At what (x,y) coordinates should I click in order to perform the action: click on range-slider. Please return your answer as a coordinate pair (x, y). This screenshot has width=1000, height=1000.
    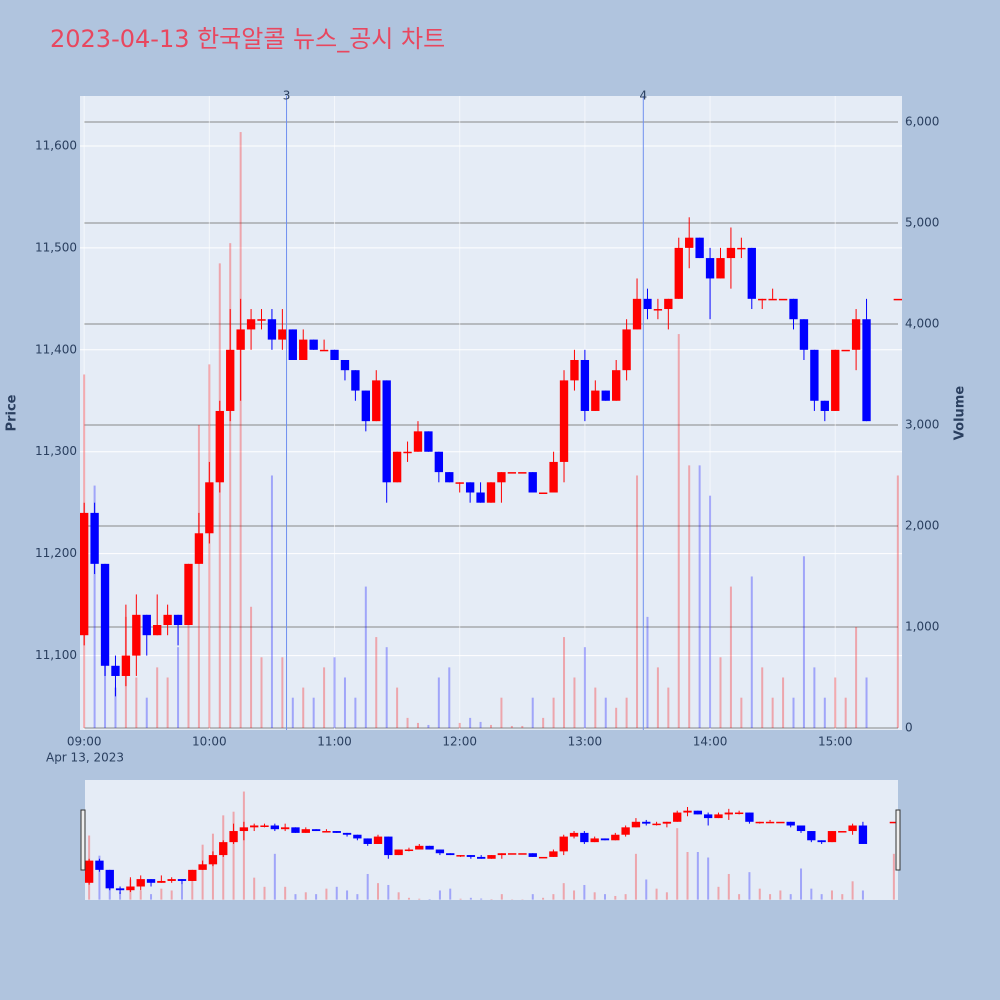
    Looking at the image, I should click on (491, 840).